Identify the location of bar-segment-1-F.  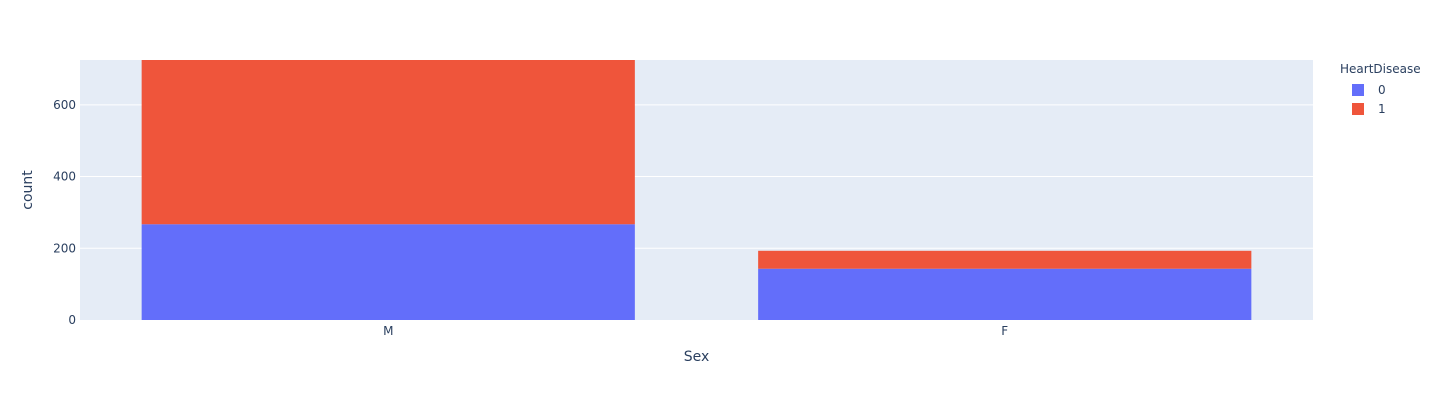
(1005, 259).